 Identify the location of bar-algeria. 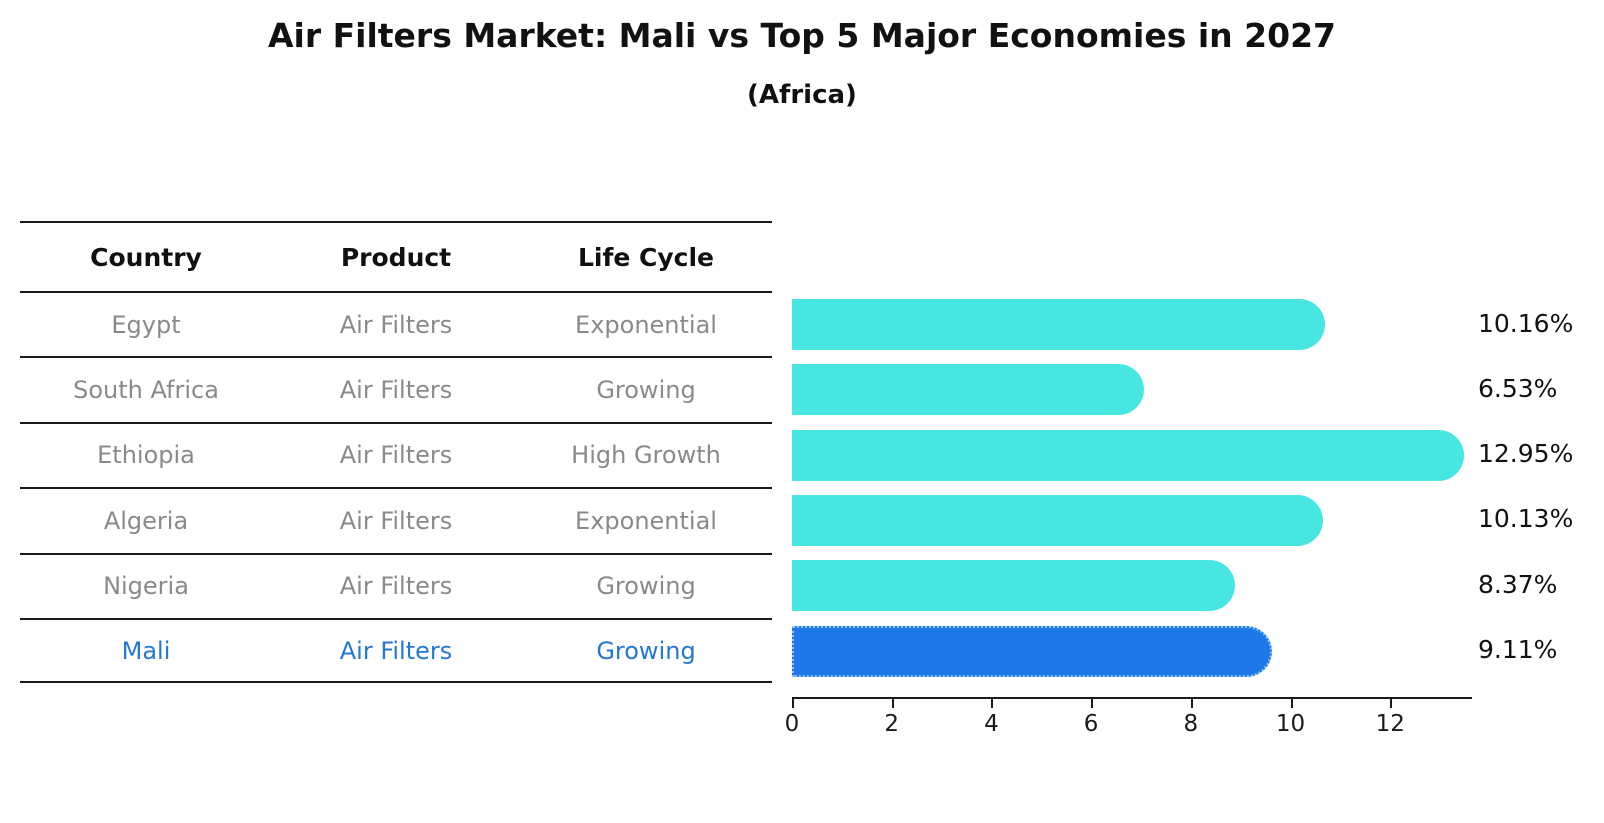
(1057, 520).